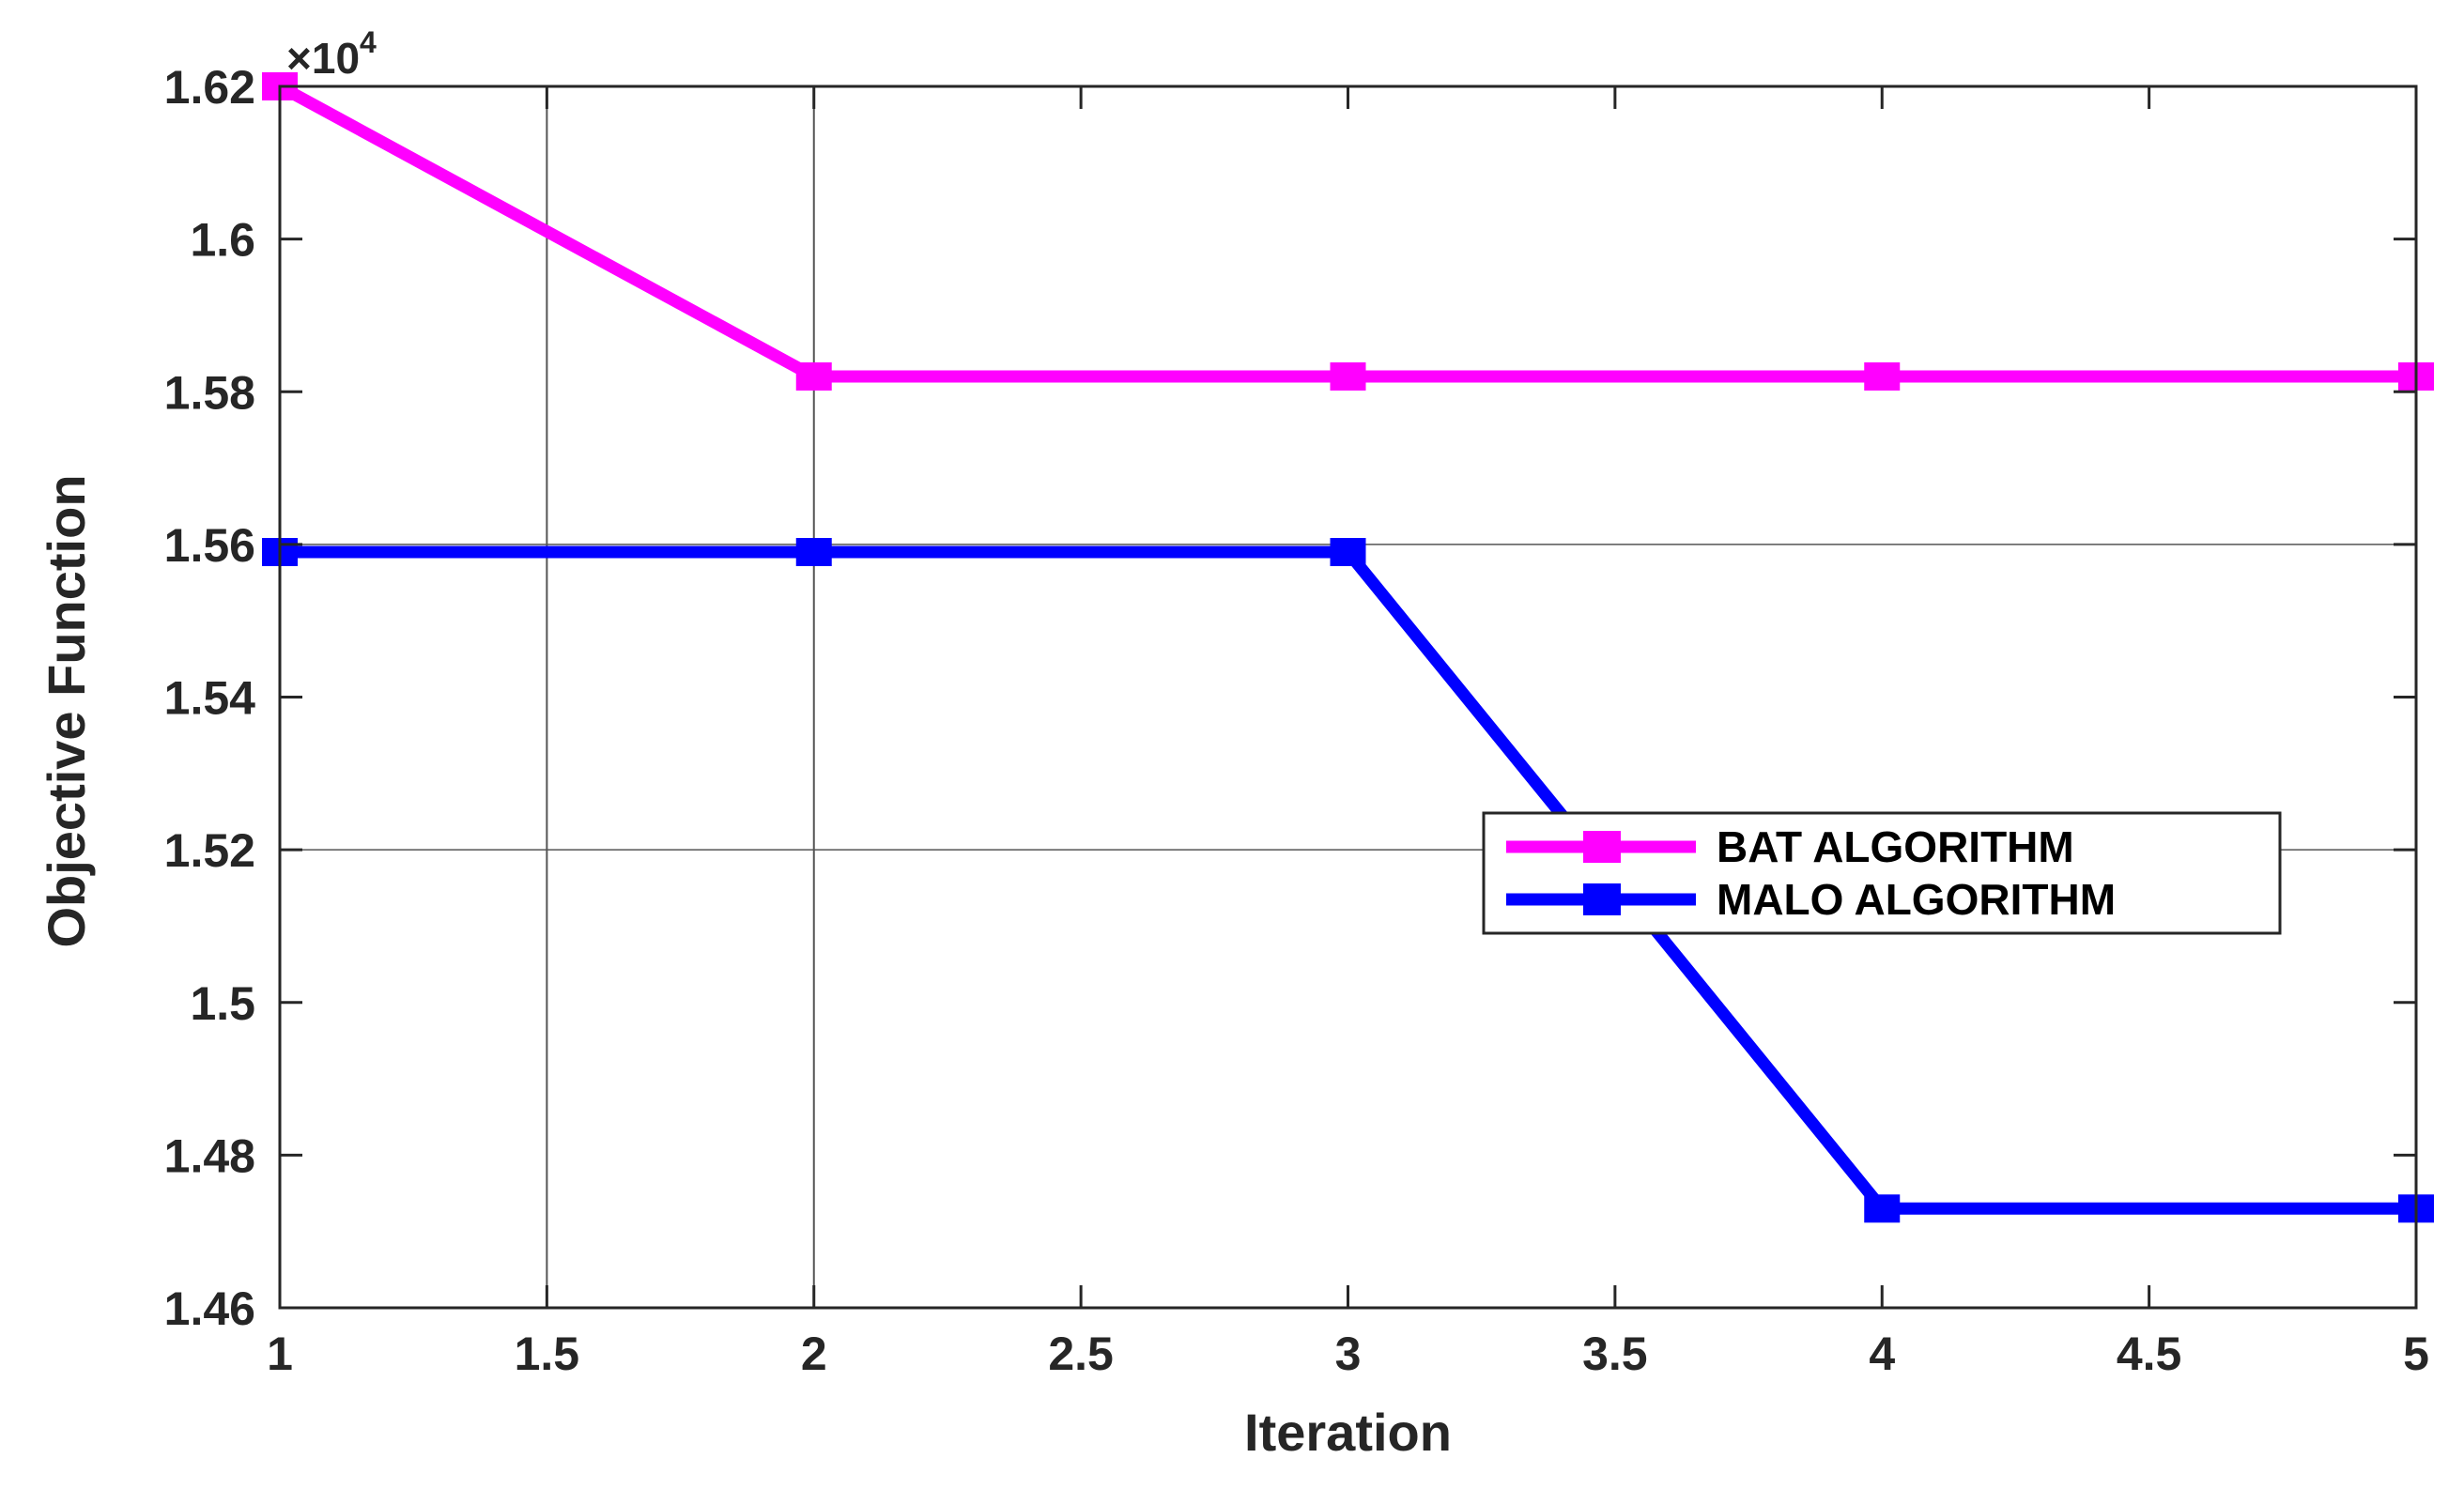 Image resolution: width=2464 pixels, height=1489 pixels. I want to click on y-tick-label: 1.5, so click(222, 1003).